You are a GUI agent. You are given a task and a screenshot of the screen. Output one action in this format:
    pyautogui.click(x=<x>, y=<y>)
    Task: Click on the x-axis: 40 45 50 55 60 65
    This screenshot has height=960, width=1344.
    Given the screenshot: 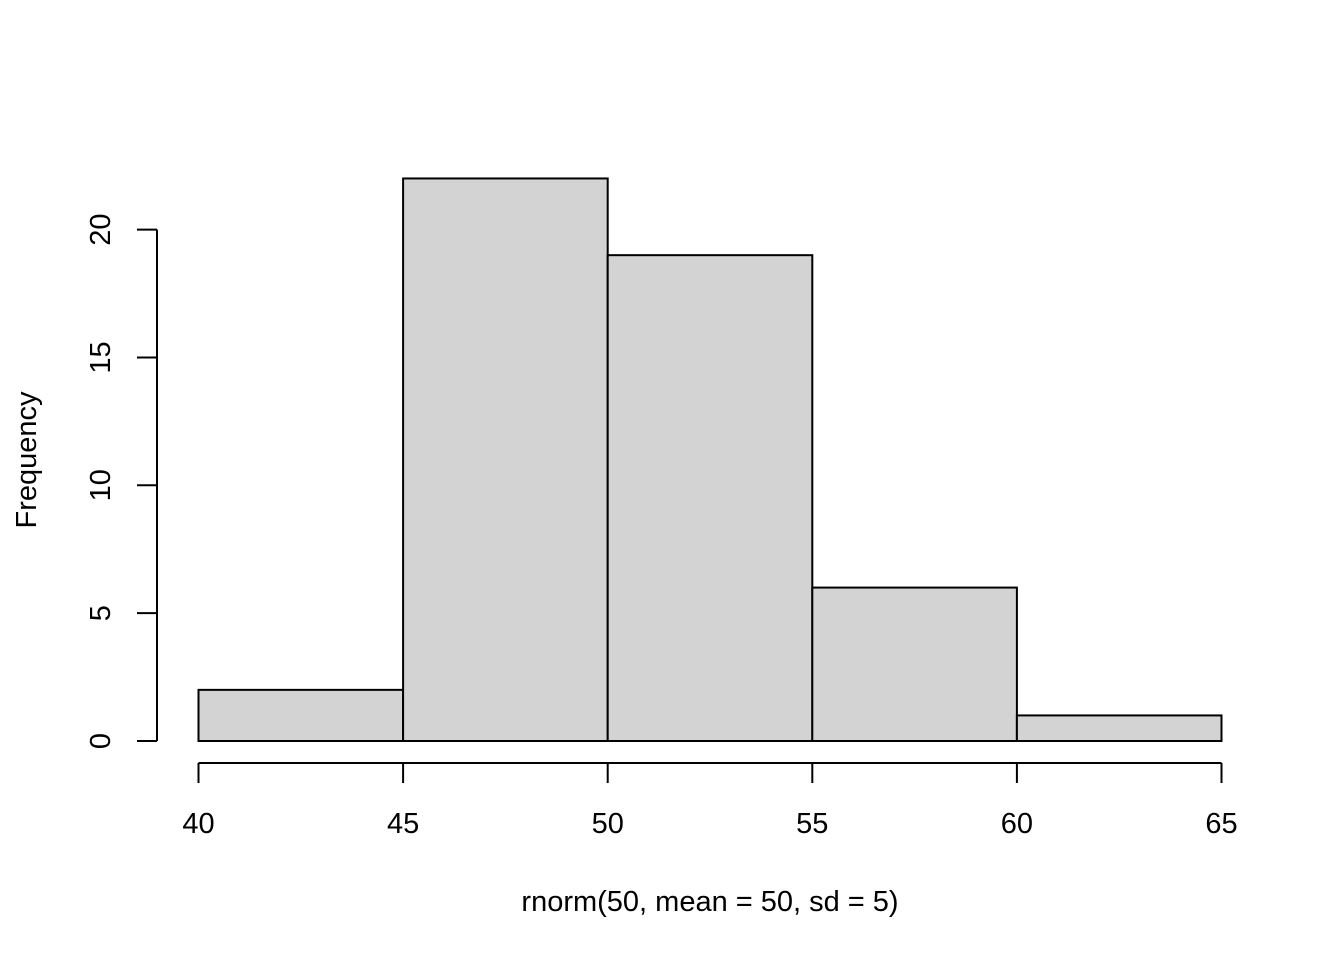 What is the action you would take?
    pyautogui.click(x=710, y=801)
    